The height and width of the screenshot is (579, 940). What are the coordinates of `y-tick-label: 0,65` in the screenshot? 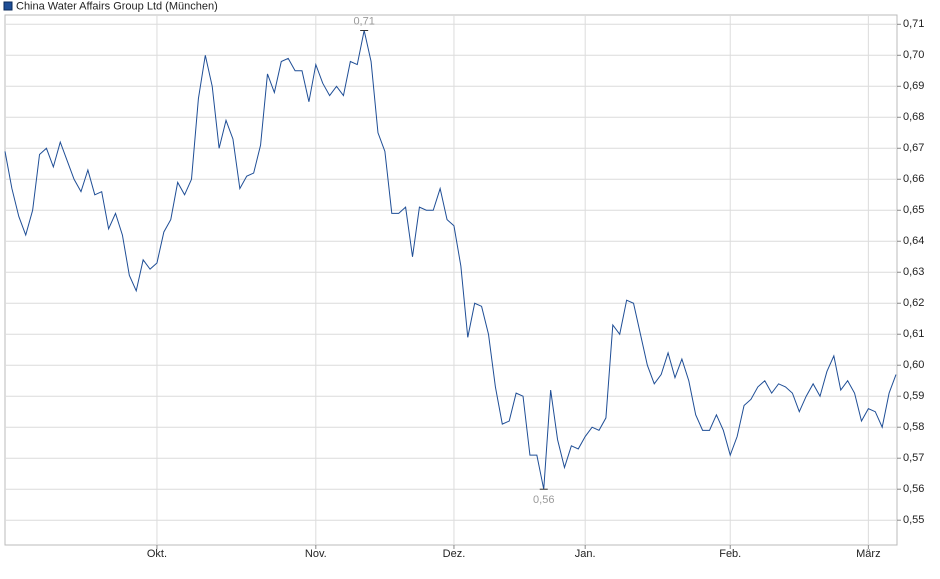 It's located at (913, 210).